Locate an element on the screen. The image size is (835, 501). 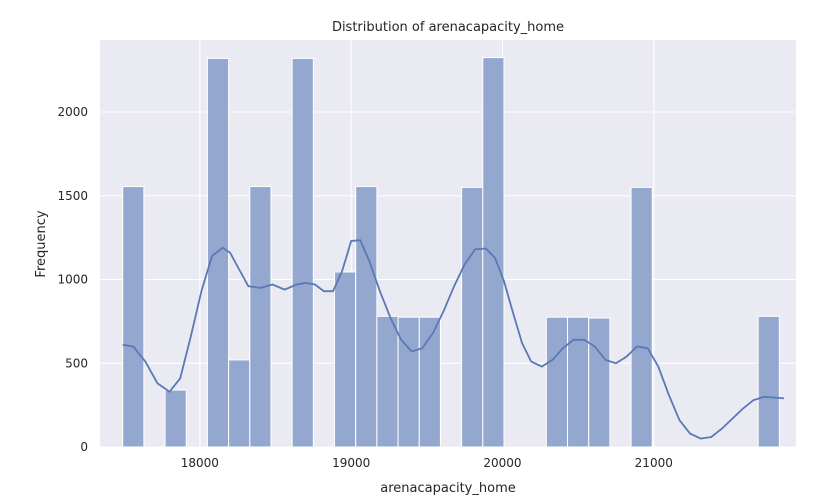
x-tick-label: 21000 is located at coordinates (654, 463).